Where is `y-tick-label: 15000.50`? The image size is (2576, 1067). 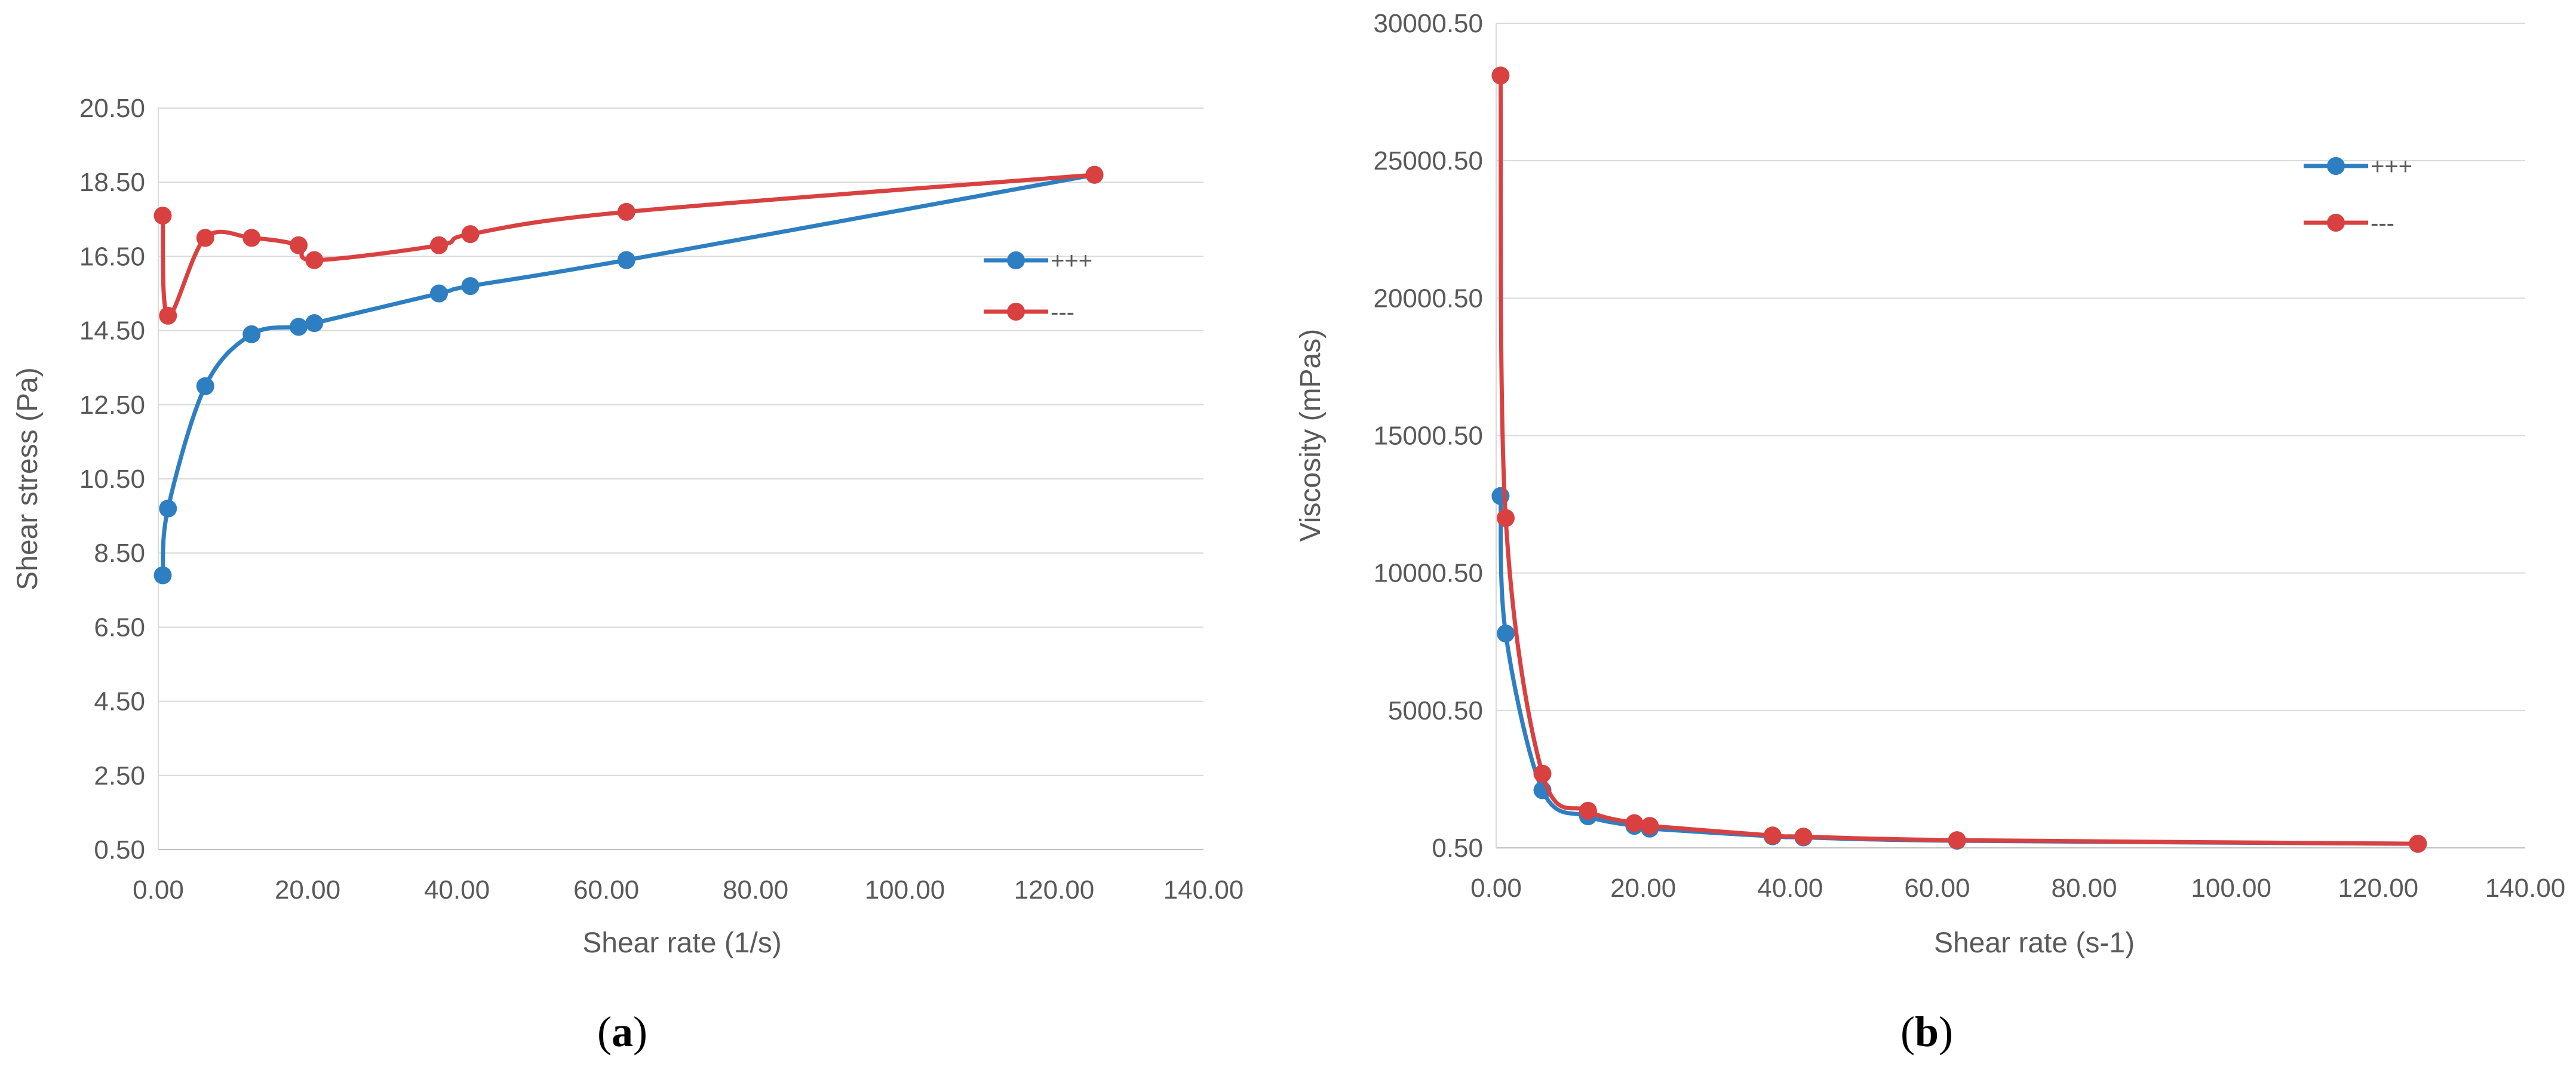
y-tick-label: 15000.50 is located at coordinates (1428, 437).